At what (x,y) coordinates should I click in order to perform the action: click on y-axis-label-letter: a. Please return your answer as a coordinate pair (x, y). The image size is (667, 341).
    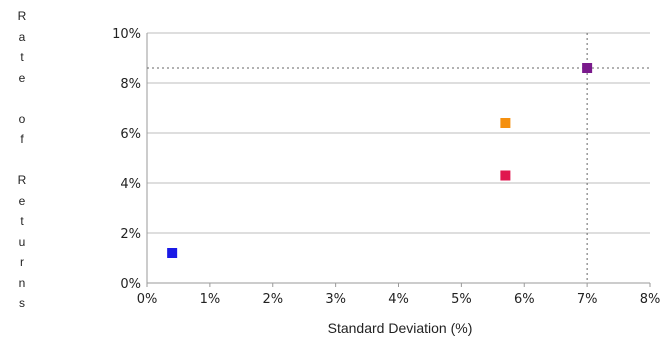
    Looking at the image, I should click on (22, 36).